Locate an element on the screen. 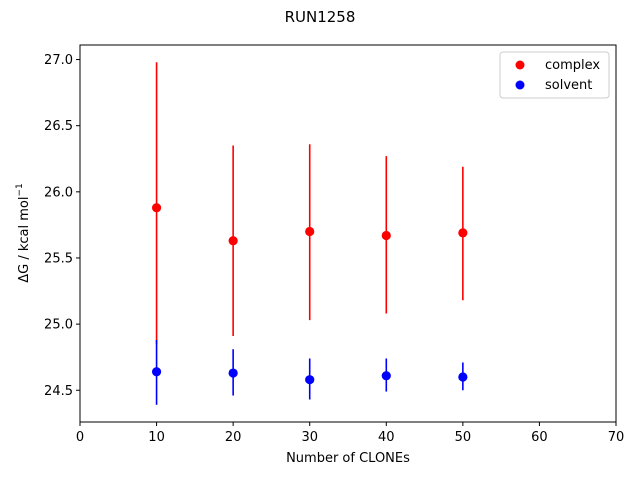 This screenshot has height=480, width=640. x-tick-label: 40 is located at coordinates (386, 437).